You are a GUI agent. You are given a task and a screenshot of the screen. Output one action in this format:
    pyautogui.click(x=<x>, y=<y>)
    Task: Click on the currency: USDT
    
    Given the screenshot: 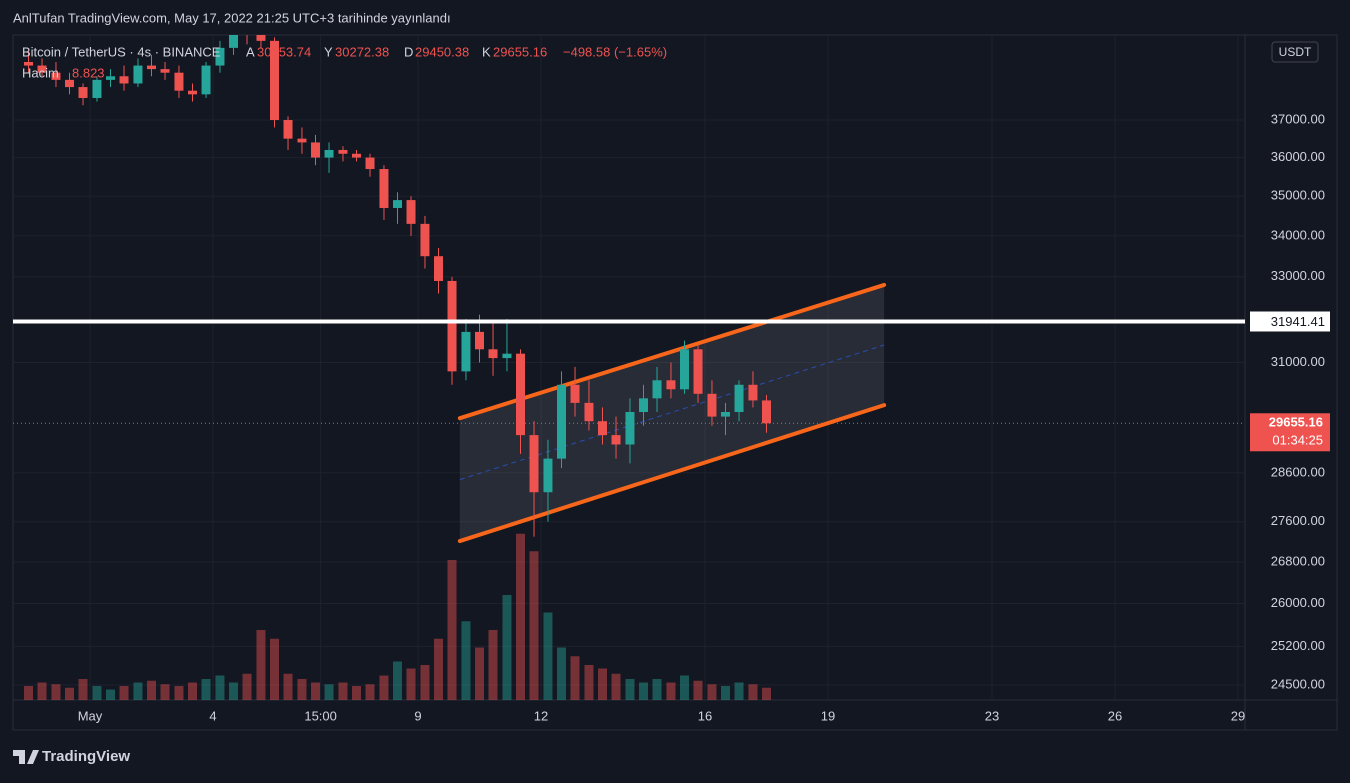 What is the action you would take?
    pyautogui.click(x=1295, y=52)
    